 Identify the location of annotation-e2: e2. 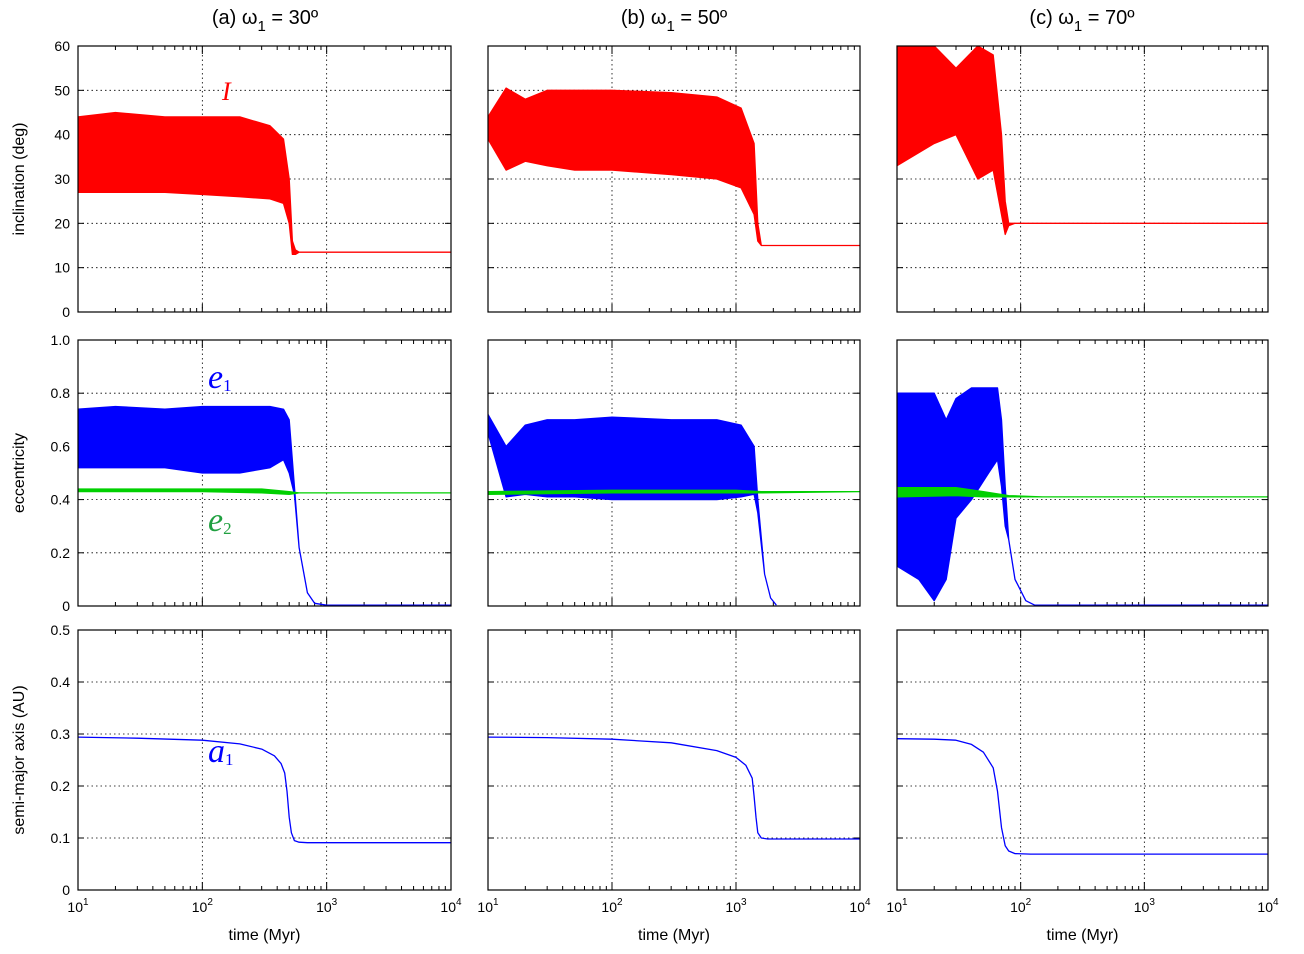
(220, 520).